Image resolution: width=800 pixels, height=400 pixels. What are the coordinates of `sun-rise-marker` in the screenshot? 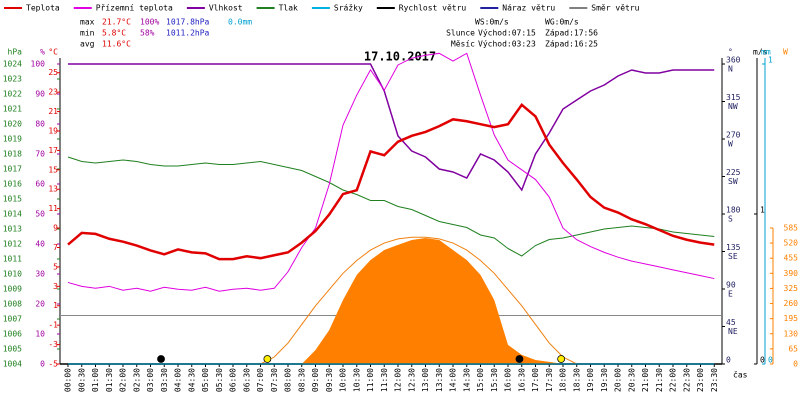 It's located at (267, 359).